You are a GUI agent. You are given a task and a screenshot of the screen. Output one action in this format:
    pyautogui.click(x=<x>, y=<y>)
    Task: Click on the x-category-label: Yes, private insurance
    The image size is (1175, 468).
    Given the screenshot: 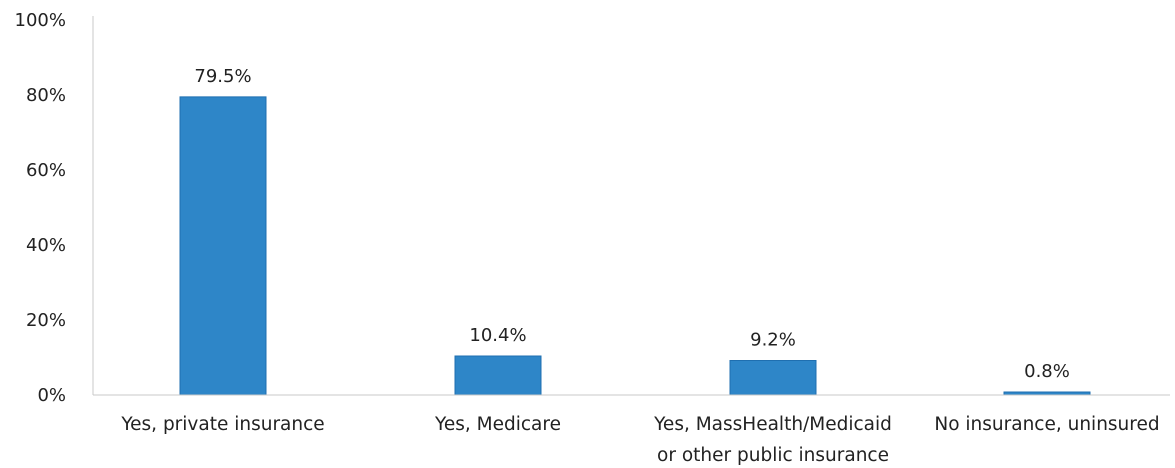 What is the action you would take?
    pyautogui.click(x=222, y=424)
    